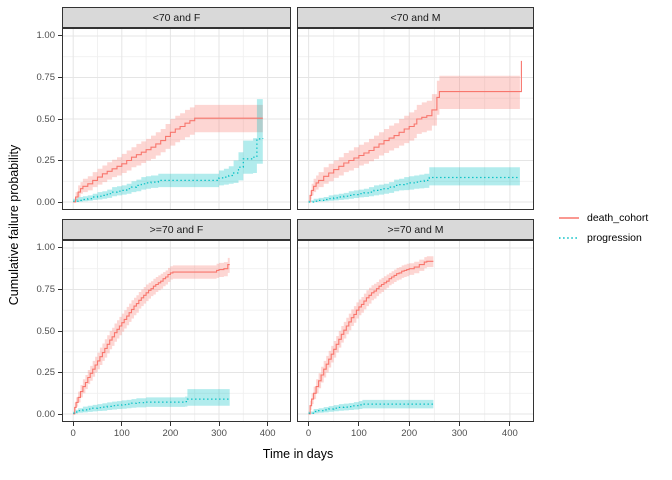 The image size is (672, 480). I want to click on facet-panel-lt70-m, so click(415, 119).